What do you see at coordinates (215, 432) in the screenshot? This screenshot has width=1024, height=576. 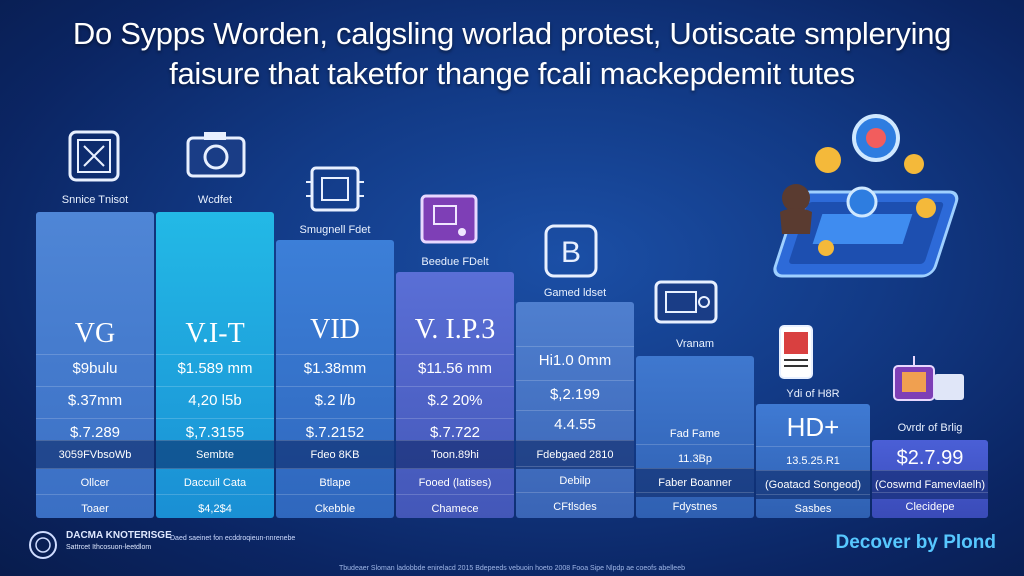 I see `column-2-cell: $,7.3155` at bounding box center [215, 432].